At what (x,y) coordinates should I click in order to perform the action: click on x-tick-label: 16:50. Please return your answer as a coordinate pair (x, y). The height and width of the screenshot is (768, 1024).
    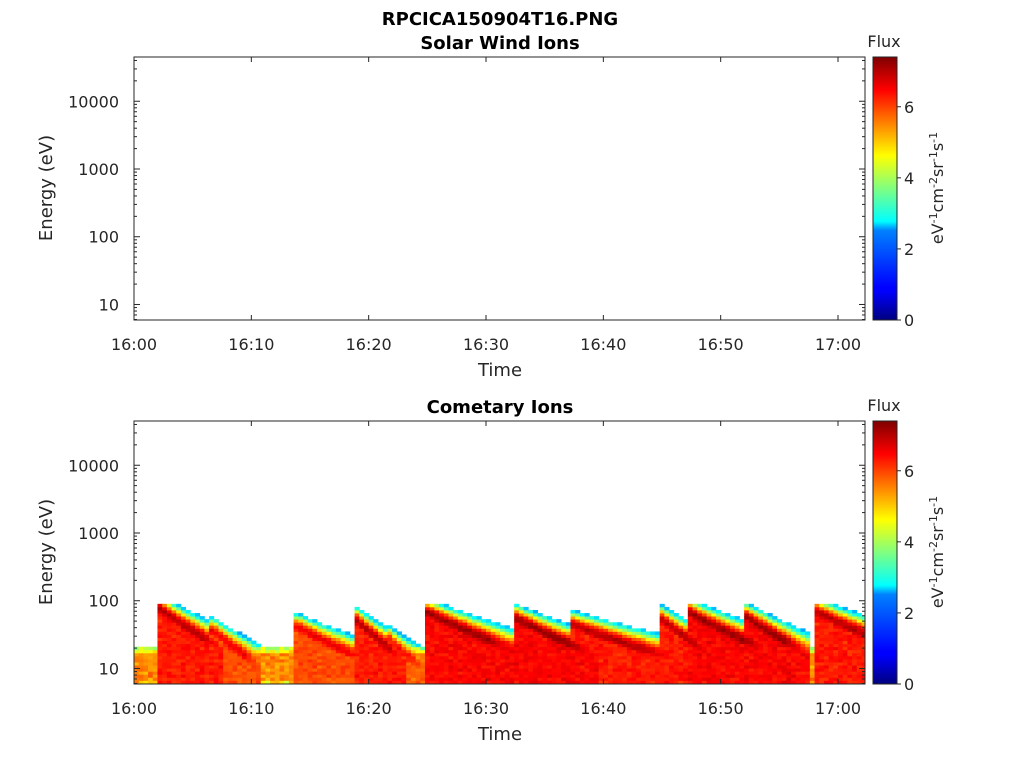
    Looking at the image, I should click on (721, 708).